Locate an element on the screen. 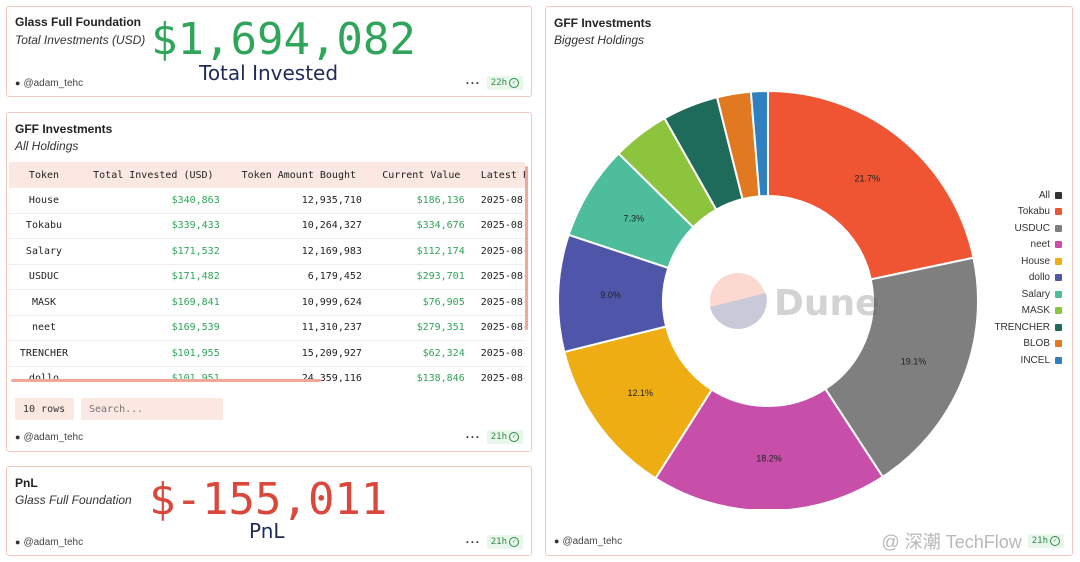 The image size is (1080, 562). card-title: PnL is located at coordinates (26, 483).